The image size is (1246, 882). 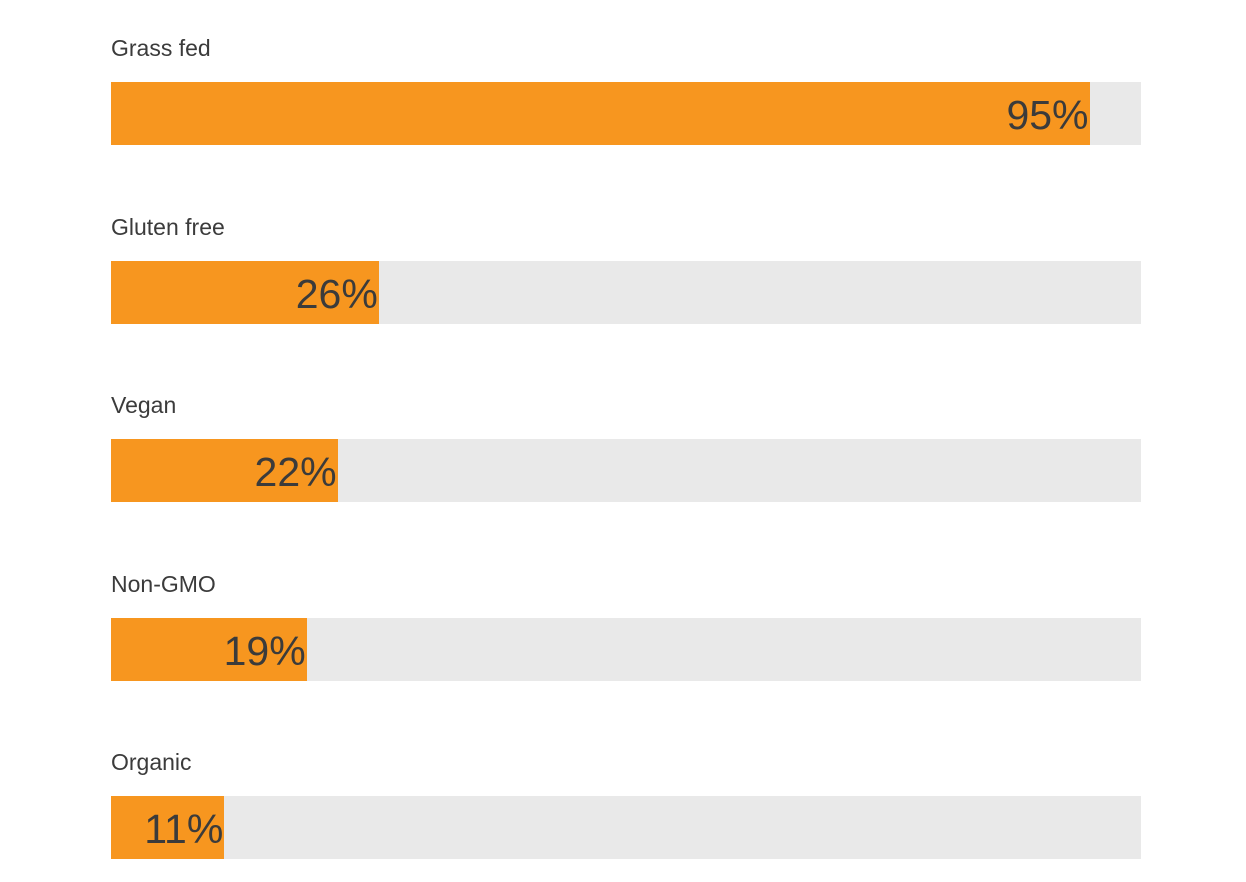 What do you see at coordinates (224, 470) in the screenshot?
I see `bar-fill: 22%` at bounding box center [224, 470].